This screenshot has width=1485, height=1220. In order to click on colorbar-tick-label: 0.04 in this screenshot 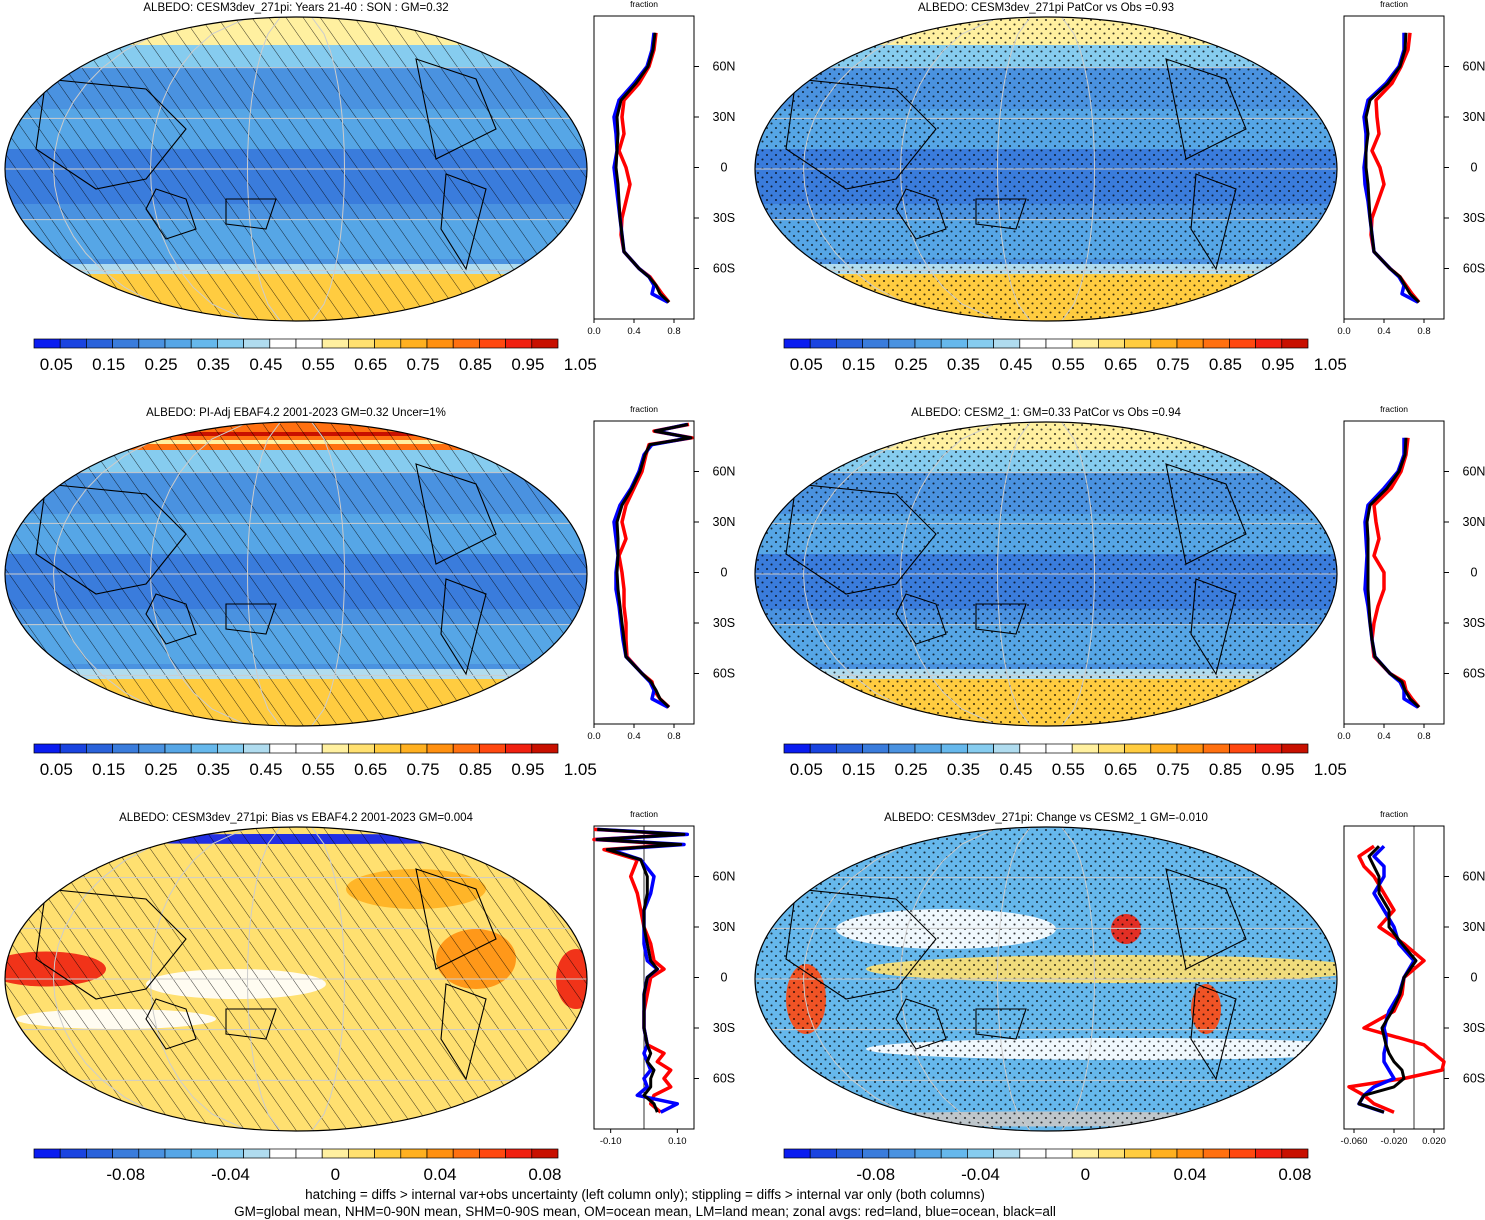, I will do `click(440, 1174)`.